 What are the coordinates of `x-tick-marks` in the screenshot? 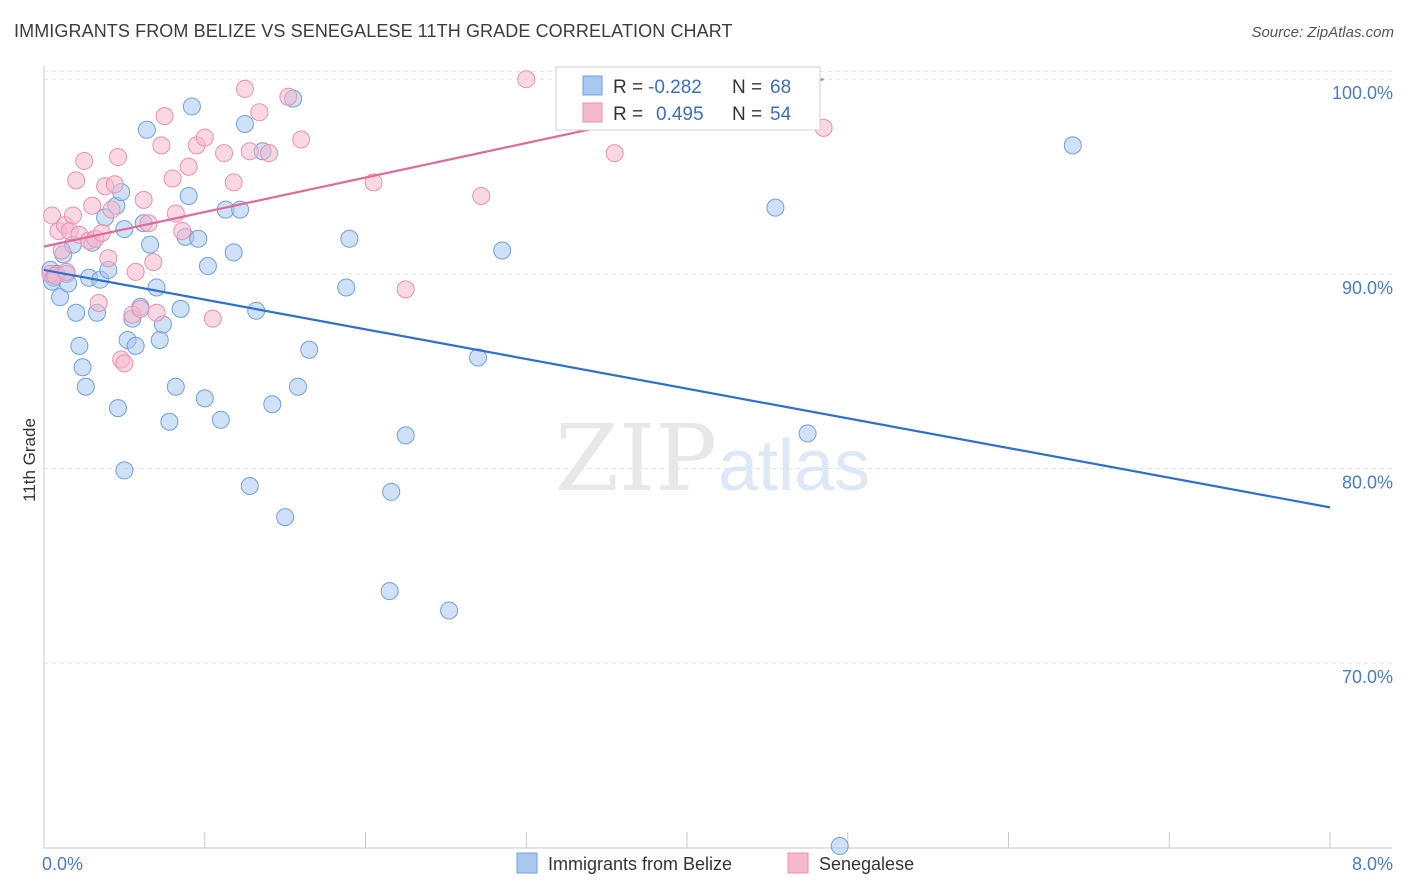 It's located at (687, 840).